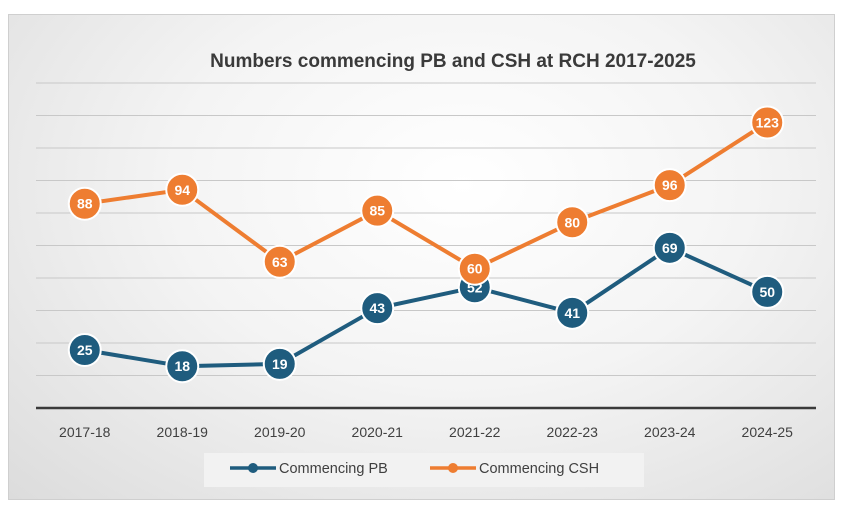 This screenshot has width=848, height=514. Describe the element at coordinates (183, 432) in the screenshot. I see `x-tick-label: 2018-19` at that location.